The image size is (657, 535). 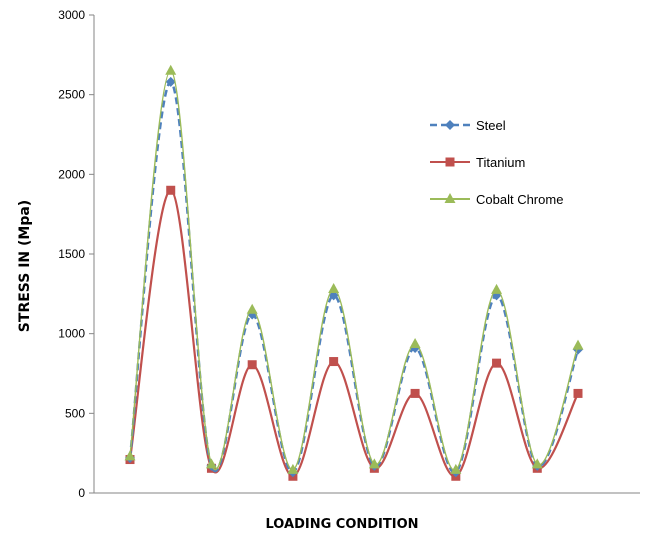 I want to click on y-axis-ticks: 0 500 1000 1500 2000 2500 3000, so click(x=76, y=254).